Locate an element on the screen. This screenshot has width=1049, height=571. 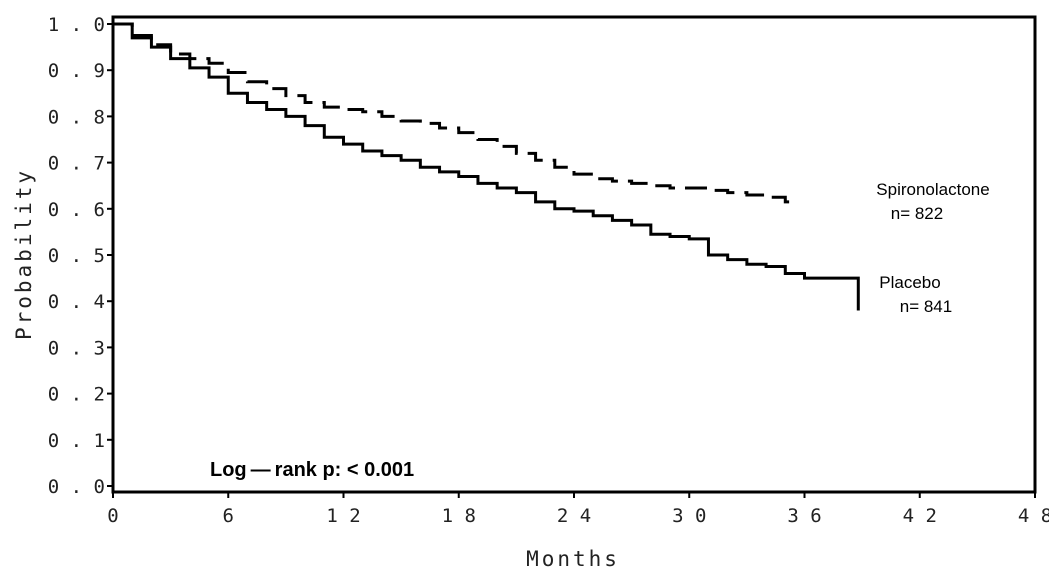
log-rank-annotation: Log — rank p: < 0.001 is located at coordinates (312, 470).